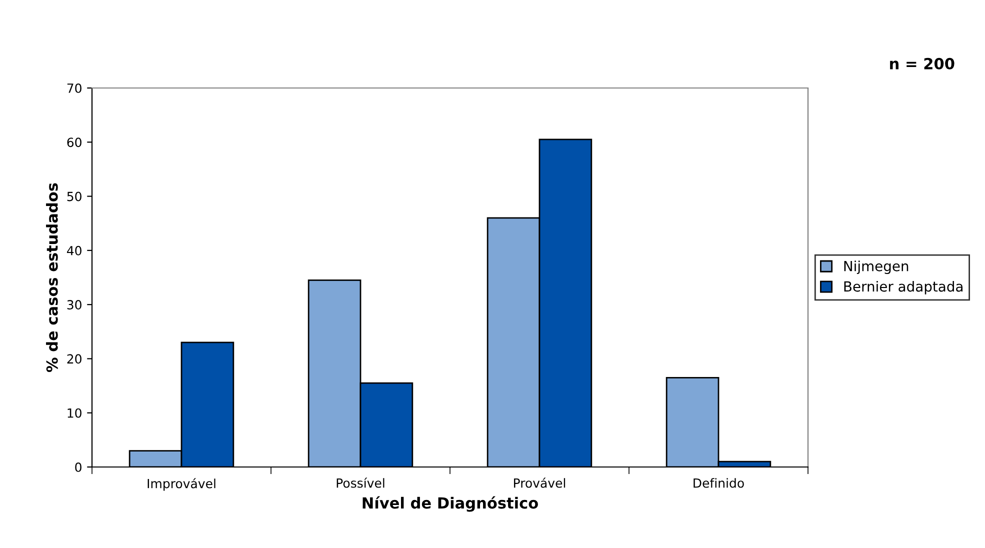 This screenshot has height=548, width=985. What do you see at coordinates (74, 197) in the screenshot?
I see `y-tick-label: 50` at bounding box center [74, 197].